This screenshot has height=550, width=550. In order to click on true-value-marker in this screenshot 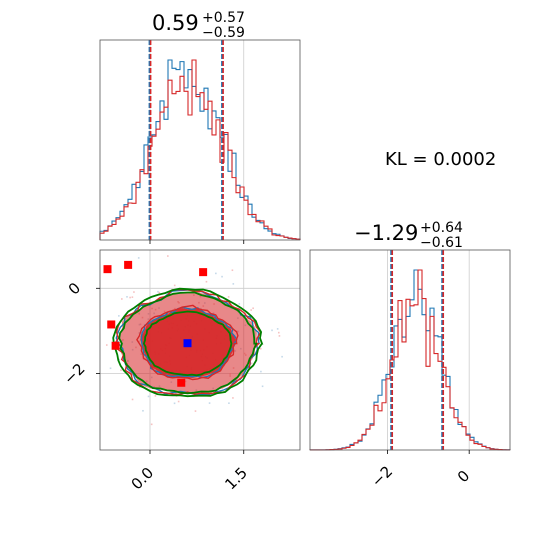, I will do `click(187, 343)`.